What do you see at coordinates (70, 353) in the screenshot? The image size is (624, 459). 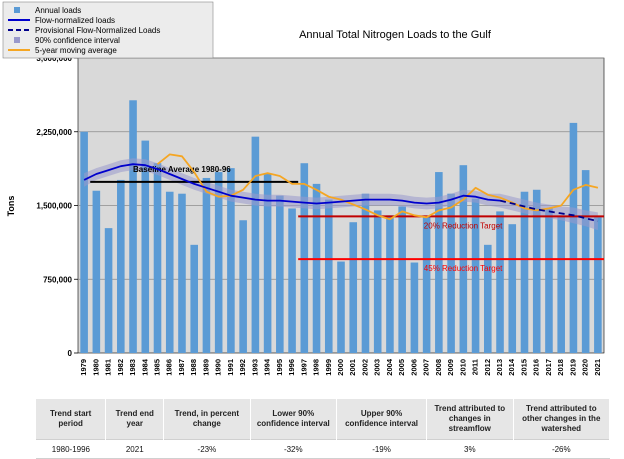 I see `y-tick-label: 0` at bounding box center [70, 353].